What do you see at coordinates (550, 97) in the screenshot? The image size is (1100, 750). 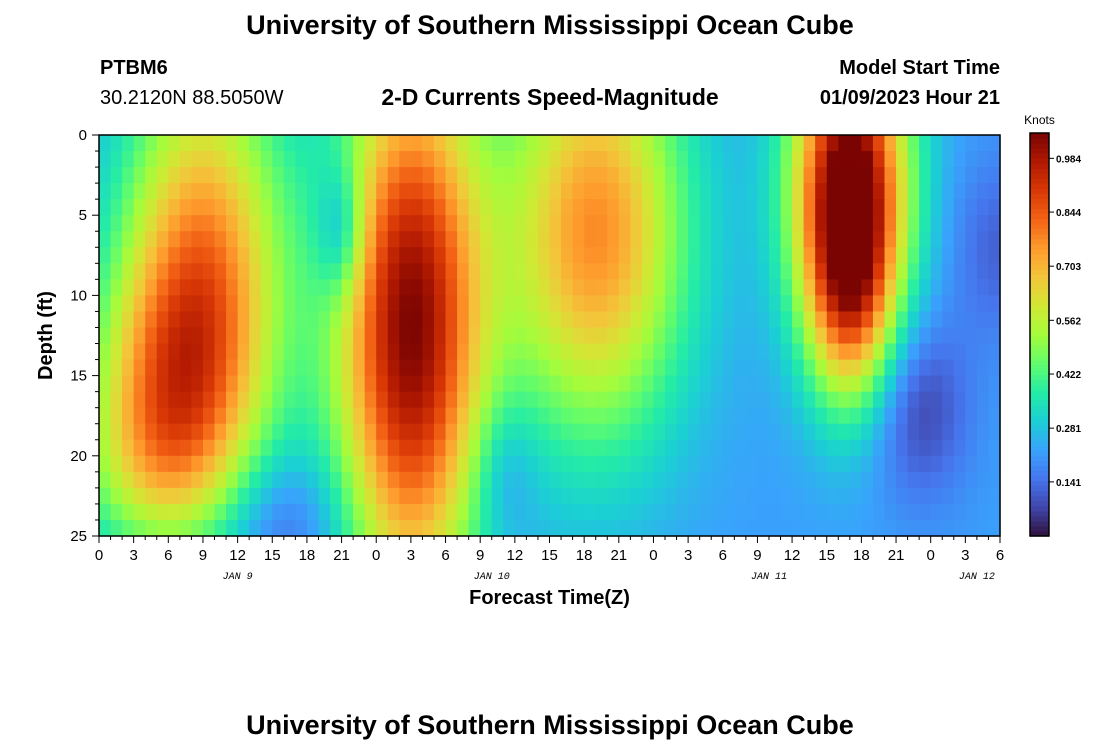 I see `chart-title: 2-D Currents Speed-Magnitude` at bounding box center [550, 97].